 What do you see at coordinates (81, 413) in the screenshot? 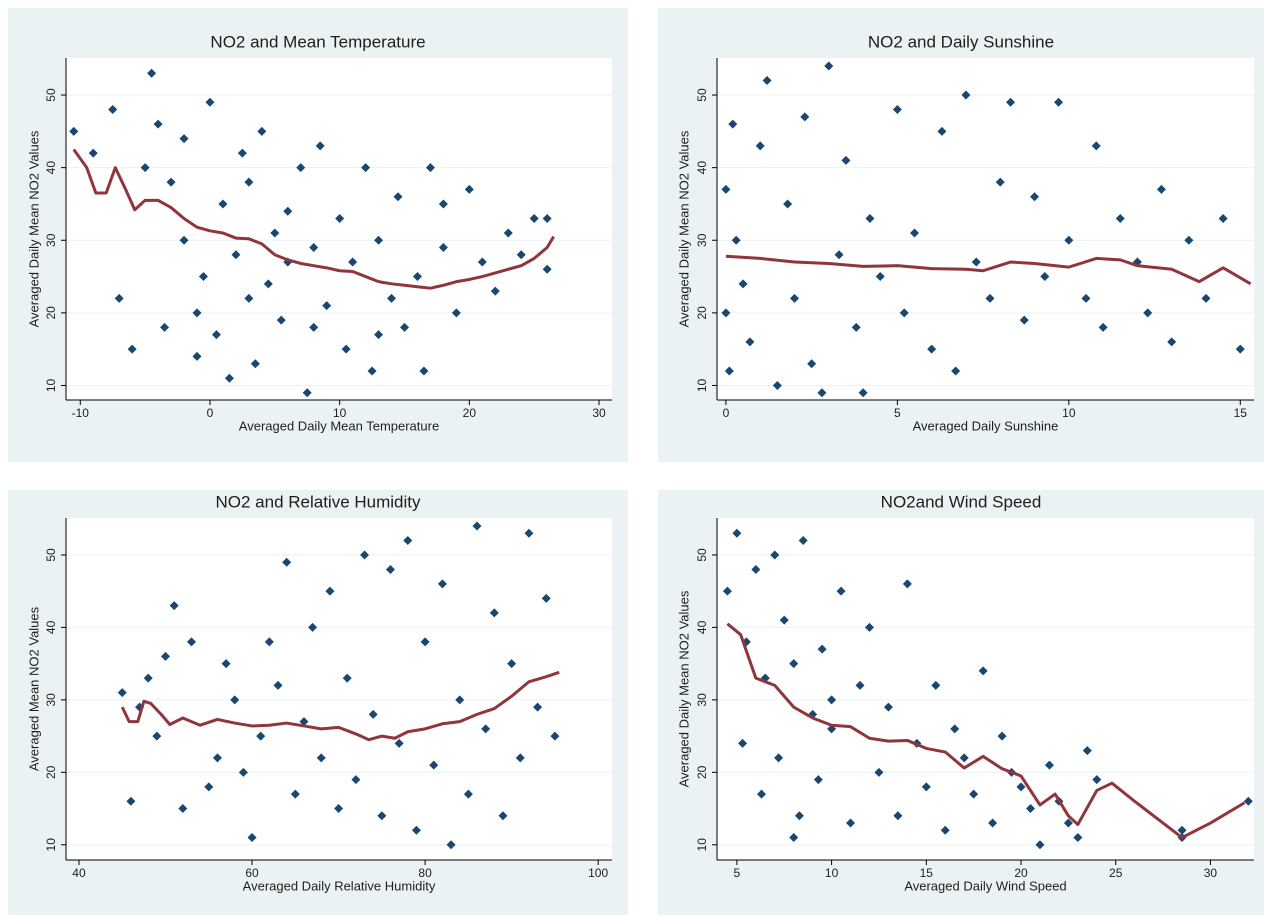
I see `x-tick-label: -10` at bounding box center [81, 413].